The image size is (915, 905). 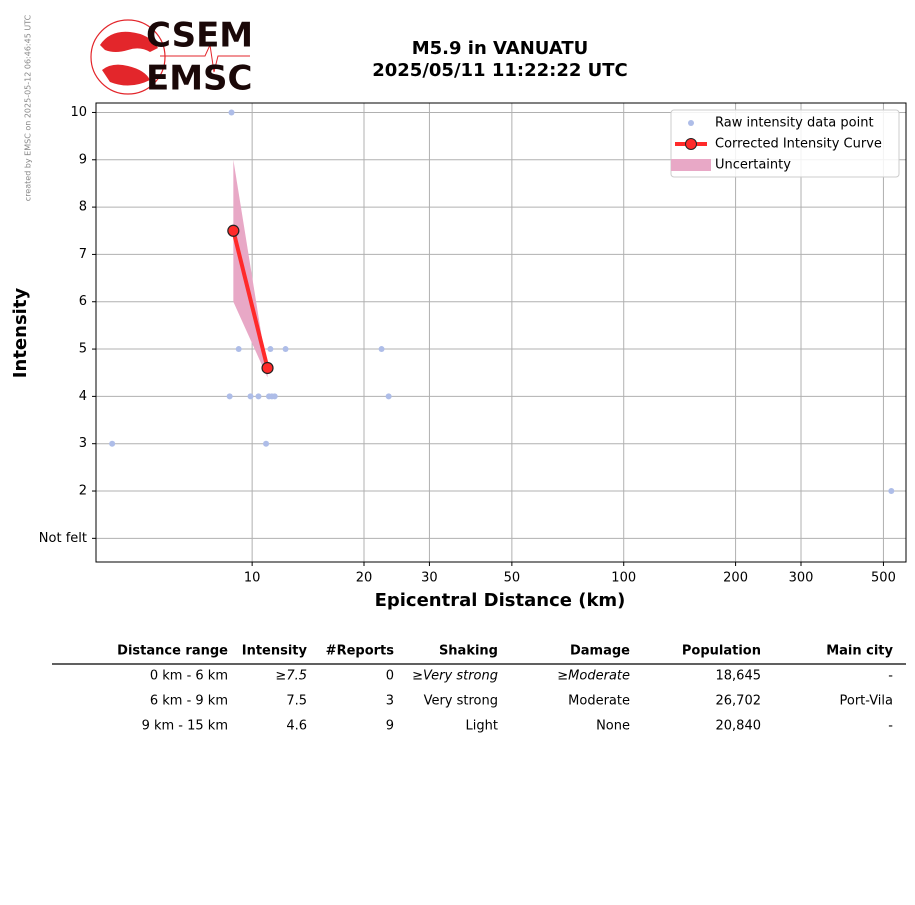 What do you see at coordinates (390, 676) in the screenshot?
I see `table-cell: 0` at bounding box center [390, 676].